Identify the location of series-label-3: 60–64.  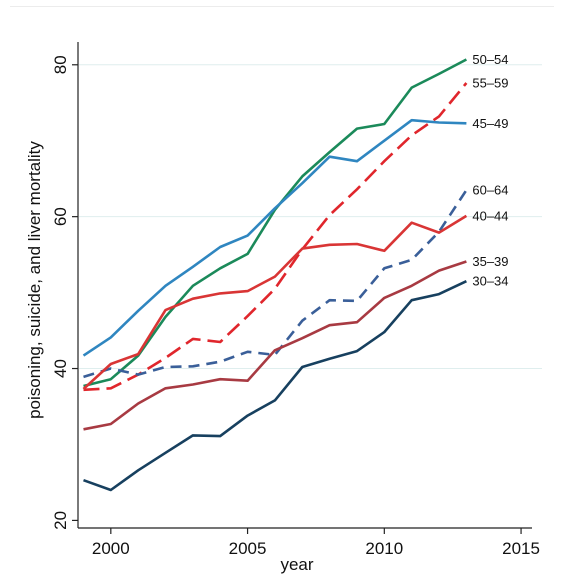
(490, 190).